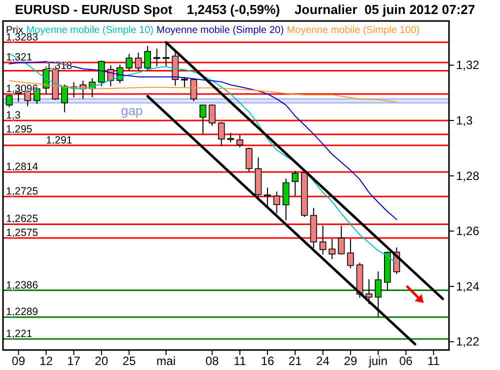 The width and height of the screenshot is (500, 370). I want to click on text: Moyenne mobile (Simple 10), so click(90, 30).